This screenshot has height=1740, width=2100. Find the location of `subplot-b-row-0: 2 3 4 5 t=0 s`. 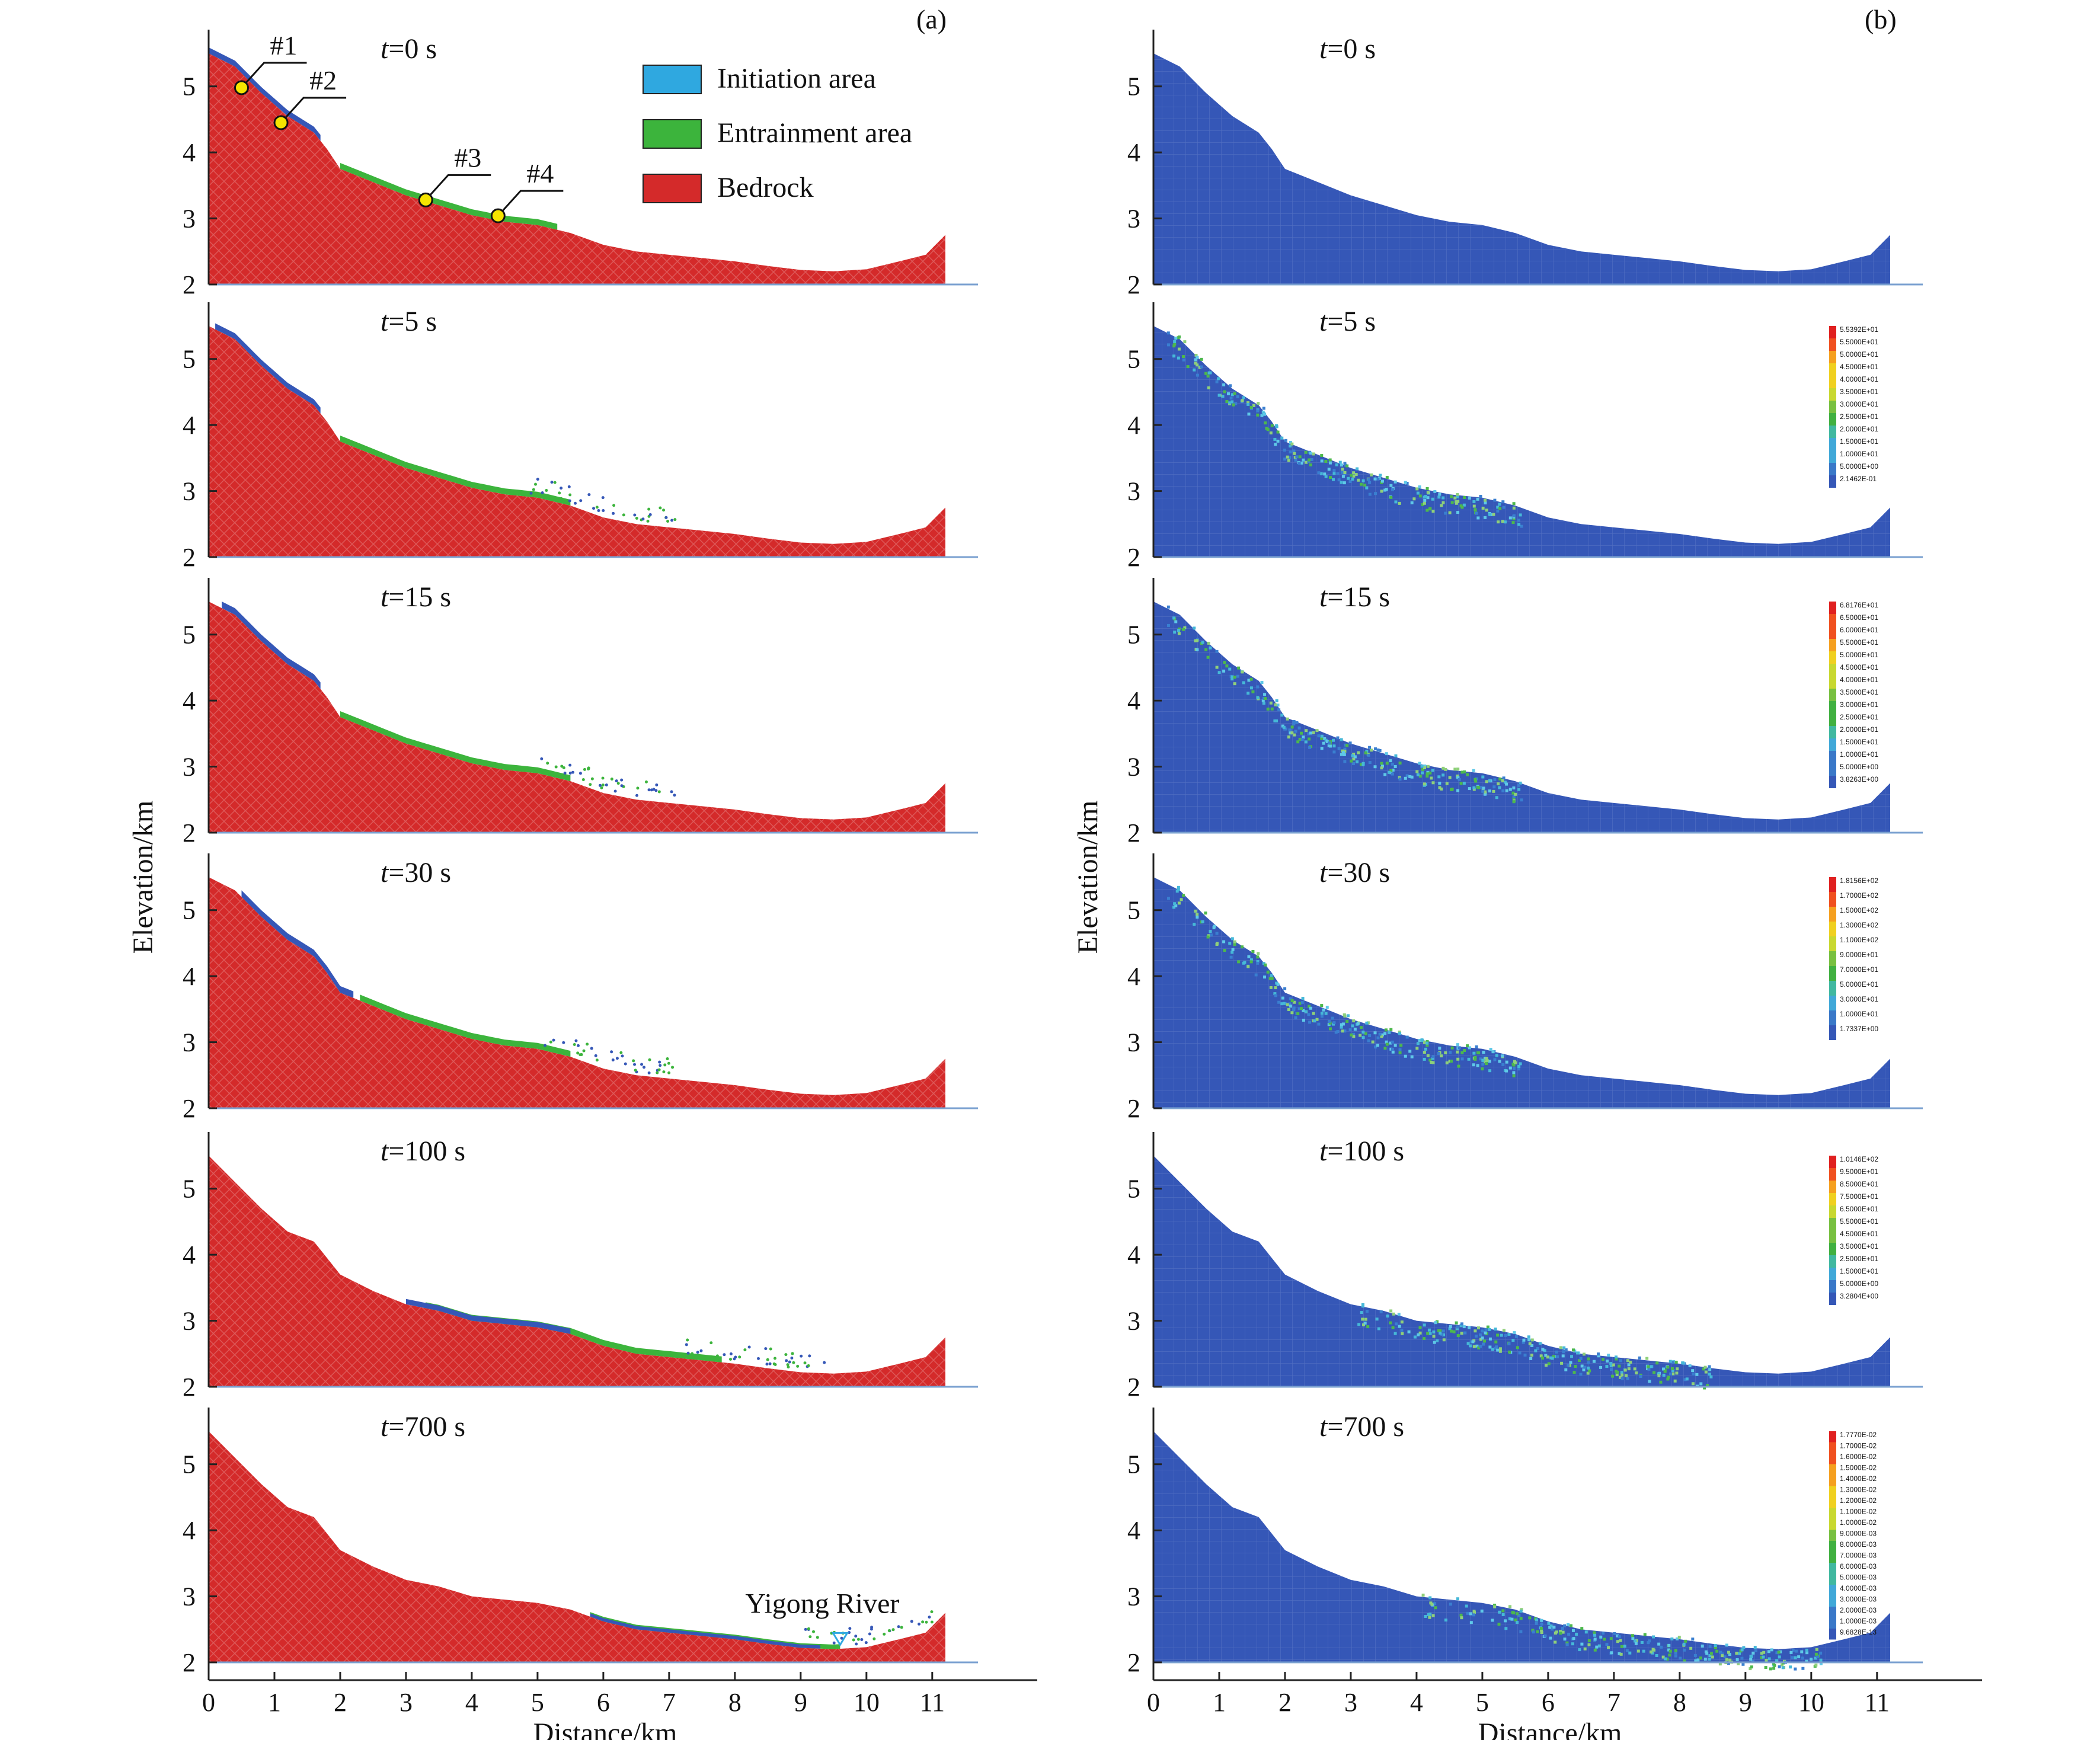

subplot-b-row-0: 2 3 4 5 t=0 s is located at coordinates (1525, 164).